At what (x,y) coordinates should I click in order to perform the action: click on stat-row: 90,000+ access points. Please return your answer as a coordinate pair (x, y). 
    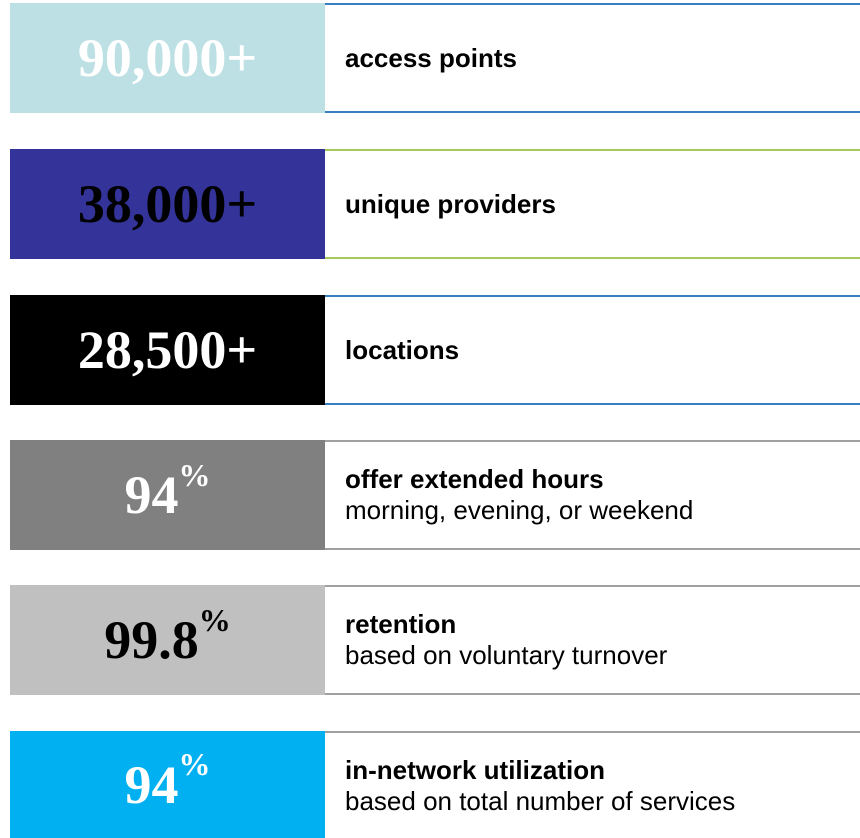
    Looking at the image, I should click on (435, 58).